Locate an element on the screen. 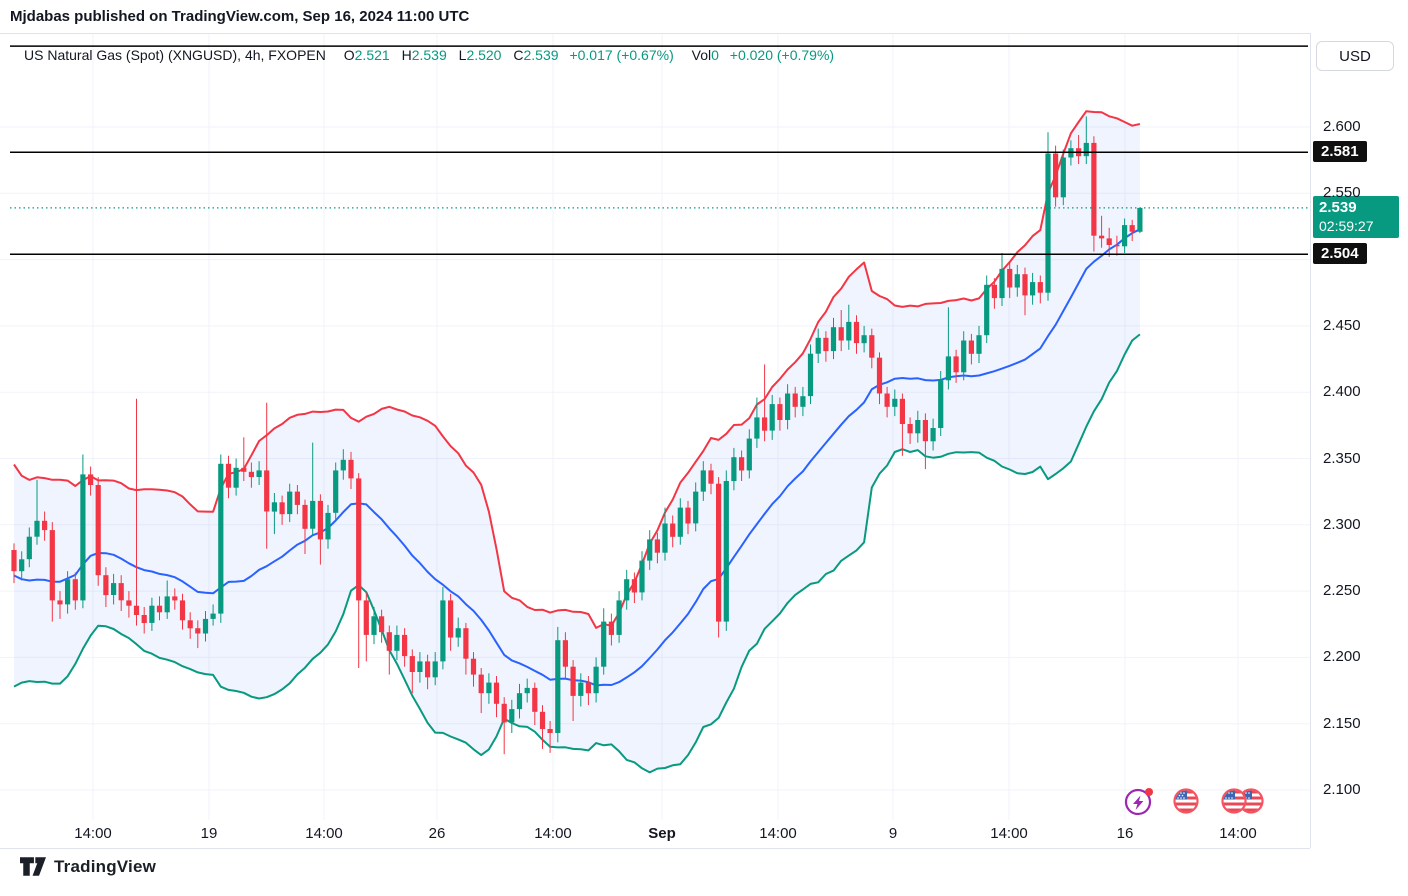 This screenshot has height=896, width=1408. price-tick-label: 2.350 is located at coordinates (1342, 458).